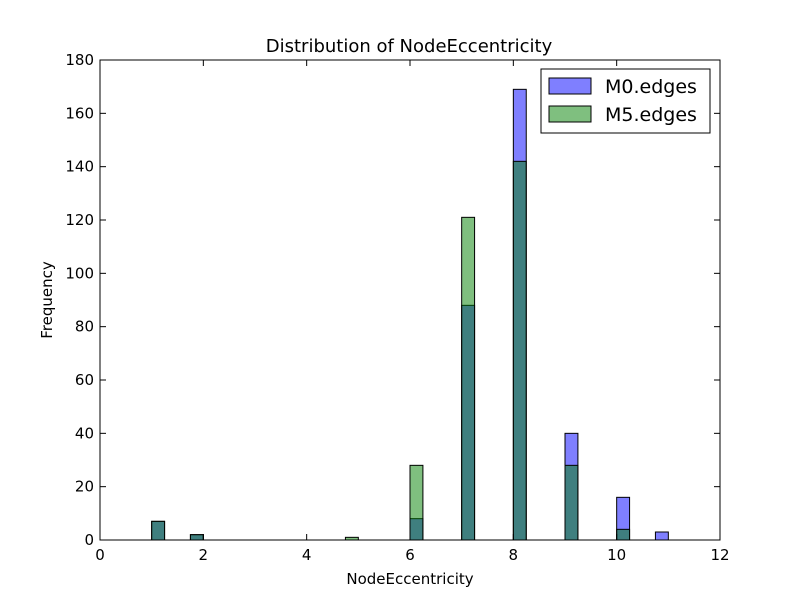  I want to click on x-tick-label: 0, so click(100, 555).